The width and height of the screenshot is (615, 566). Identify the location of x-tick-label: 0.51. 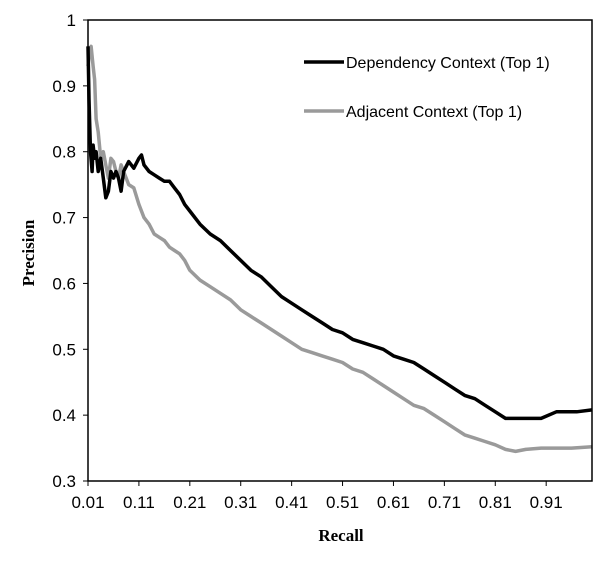
(342, 502).